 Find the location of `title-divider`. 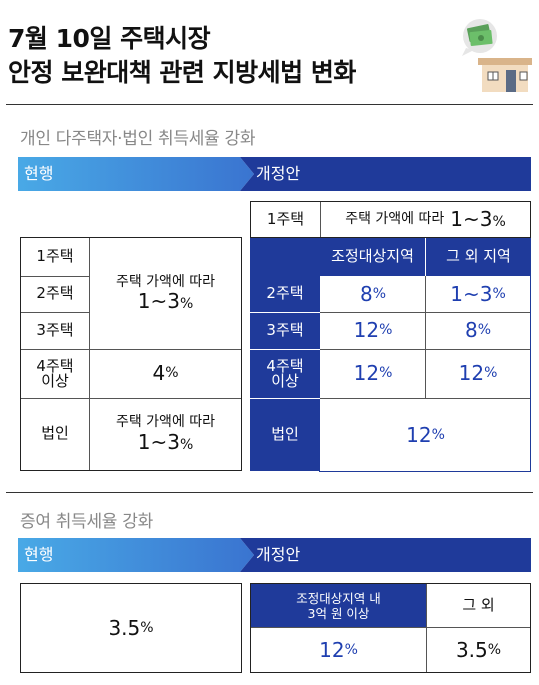

title-divider is located at coordinates (269, 104).